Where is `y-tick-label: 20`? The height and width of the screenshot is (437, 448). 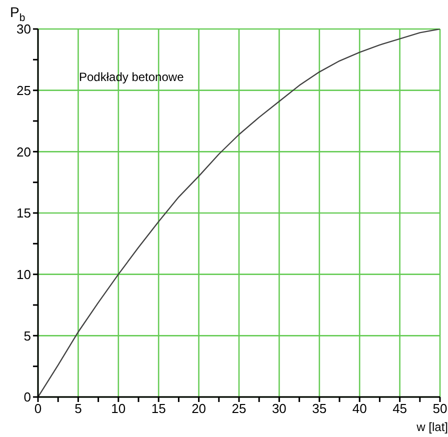 y-tick-label: 20 is located at coordinates (23, 152).